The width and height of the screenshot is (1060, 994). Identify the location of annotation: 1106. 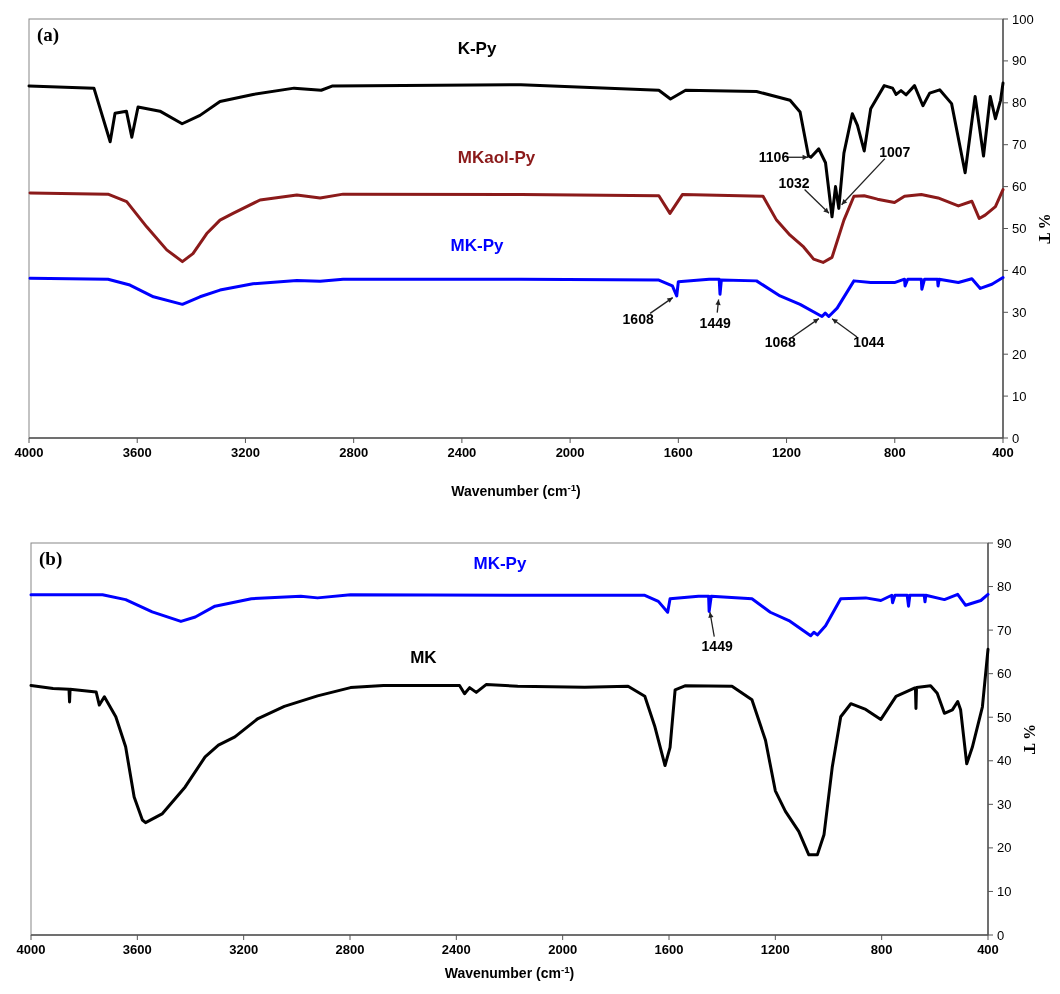
(774, 157).